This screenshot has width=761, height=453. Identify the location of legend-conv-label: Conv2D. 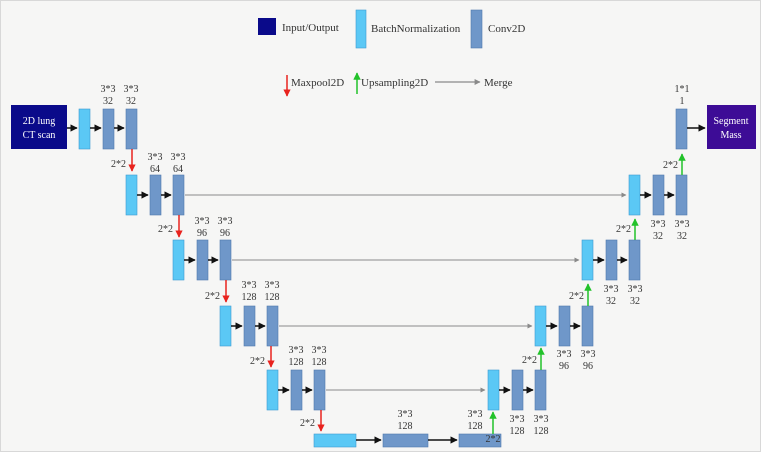
(506, 29).